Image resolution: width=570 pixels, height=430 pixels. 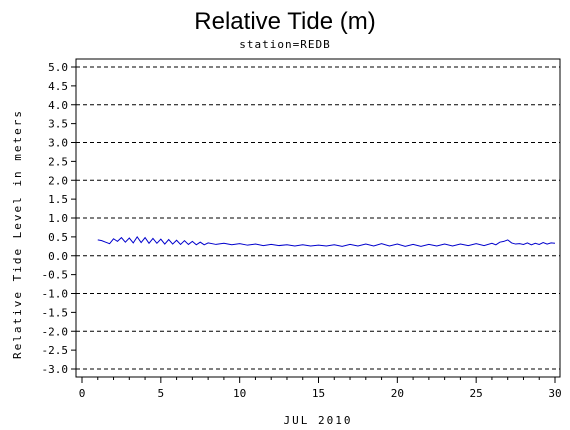 I want to click on chart-title: Relative Tide (m), so click(x=284, y=21).